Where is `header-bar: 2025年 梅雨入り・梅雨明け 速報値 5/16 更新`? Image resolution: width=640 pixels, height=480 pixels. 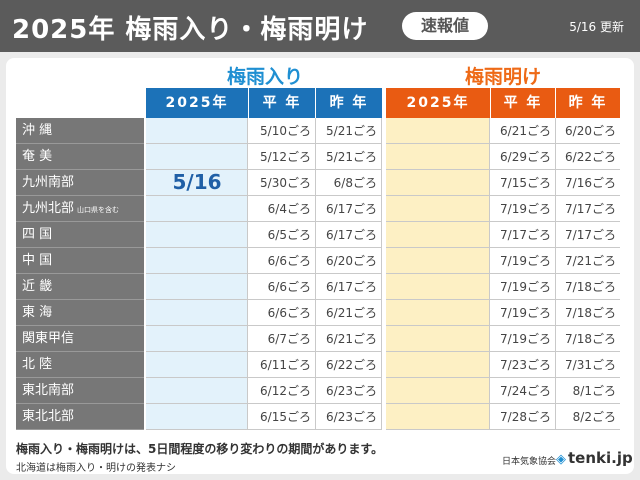 header-bar: 2025年 梅雨入り・梅雨明け 速報値 5/16 更新 is located at coordinates (320, 26).